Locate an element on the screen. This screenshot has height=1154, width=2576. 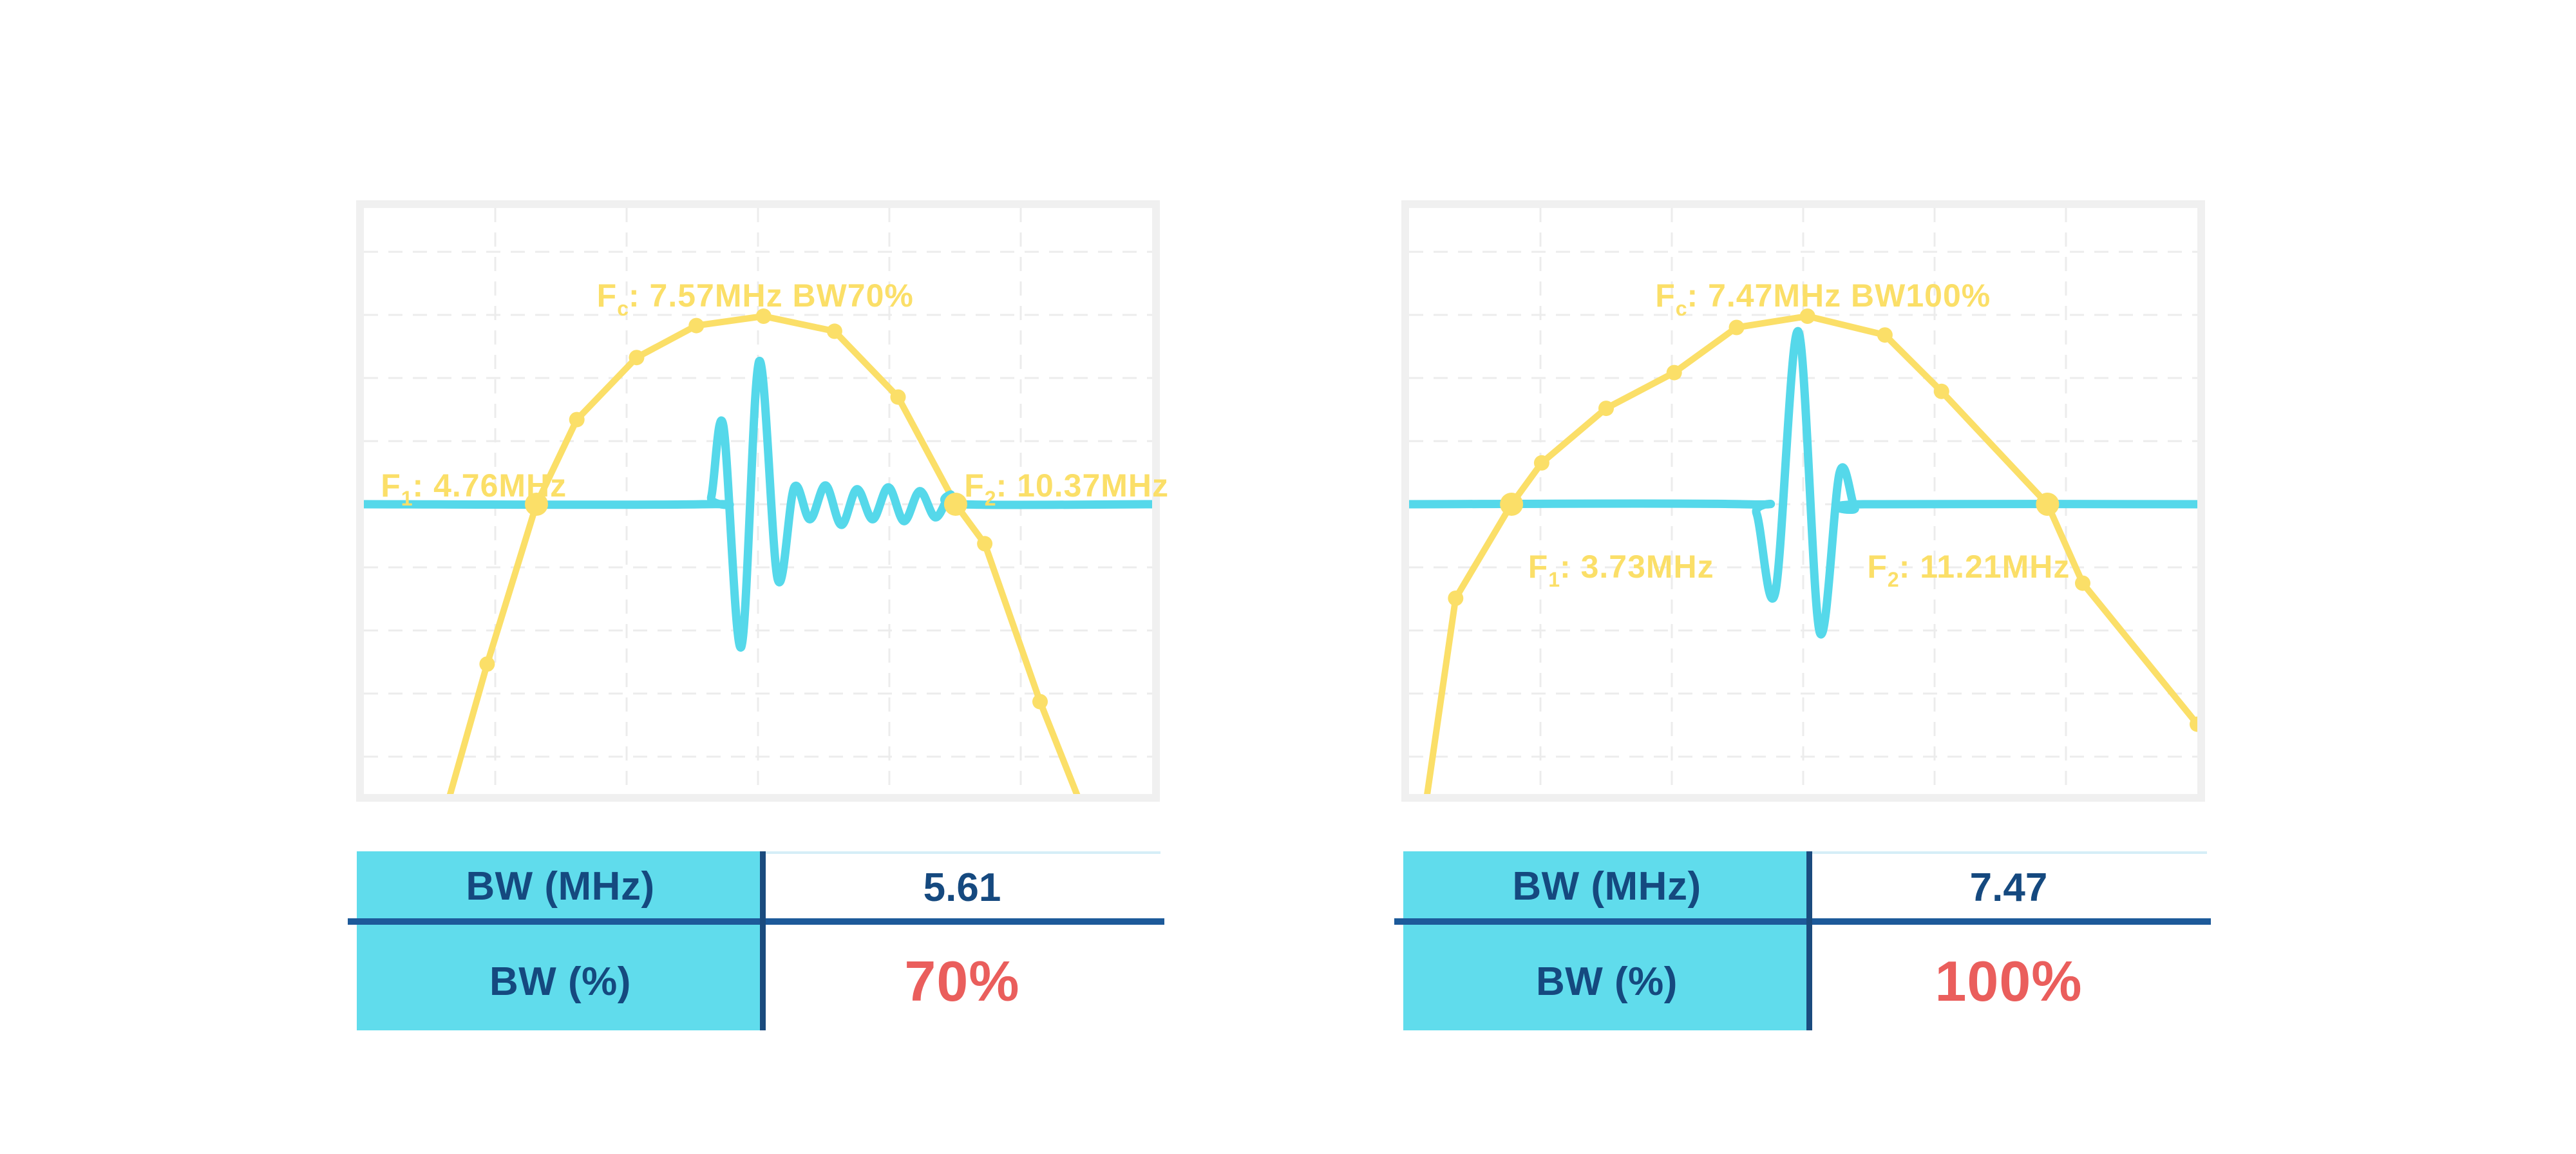
fc-bandwidth-label: Fc: 7.57MHz BW70% is located at coordinates (755, 299).